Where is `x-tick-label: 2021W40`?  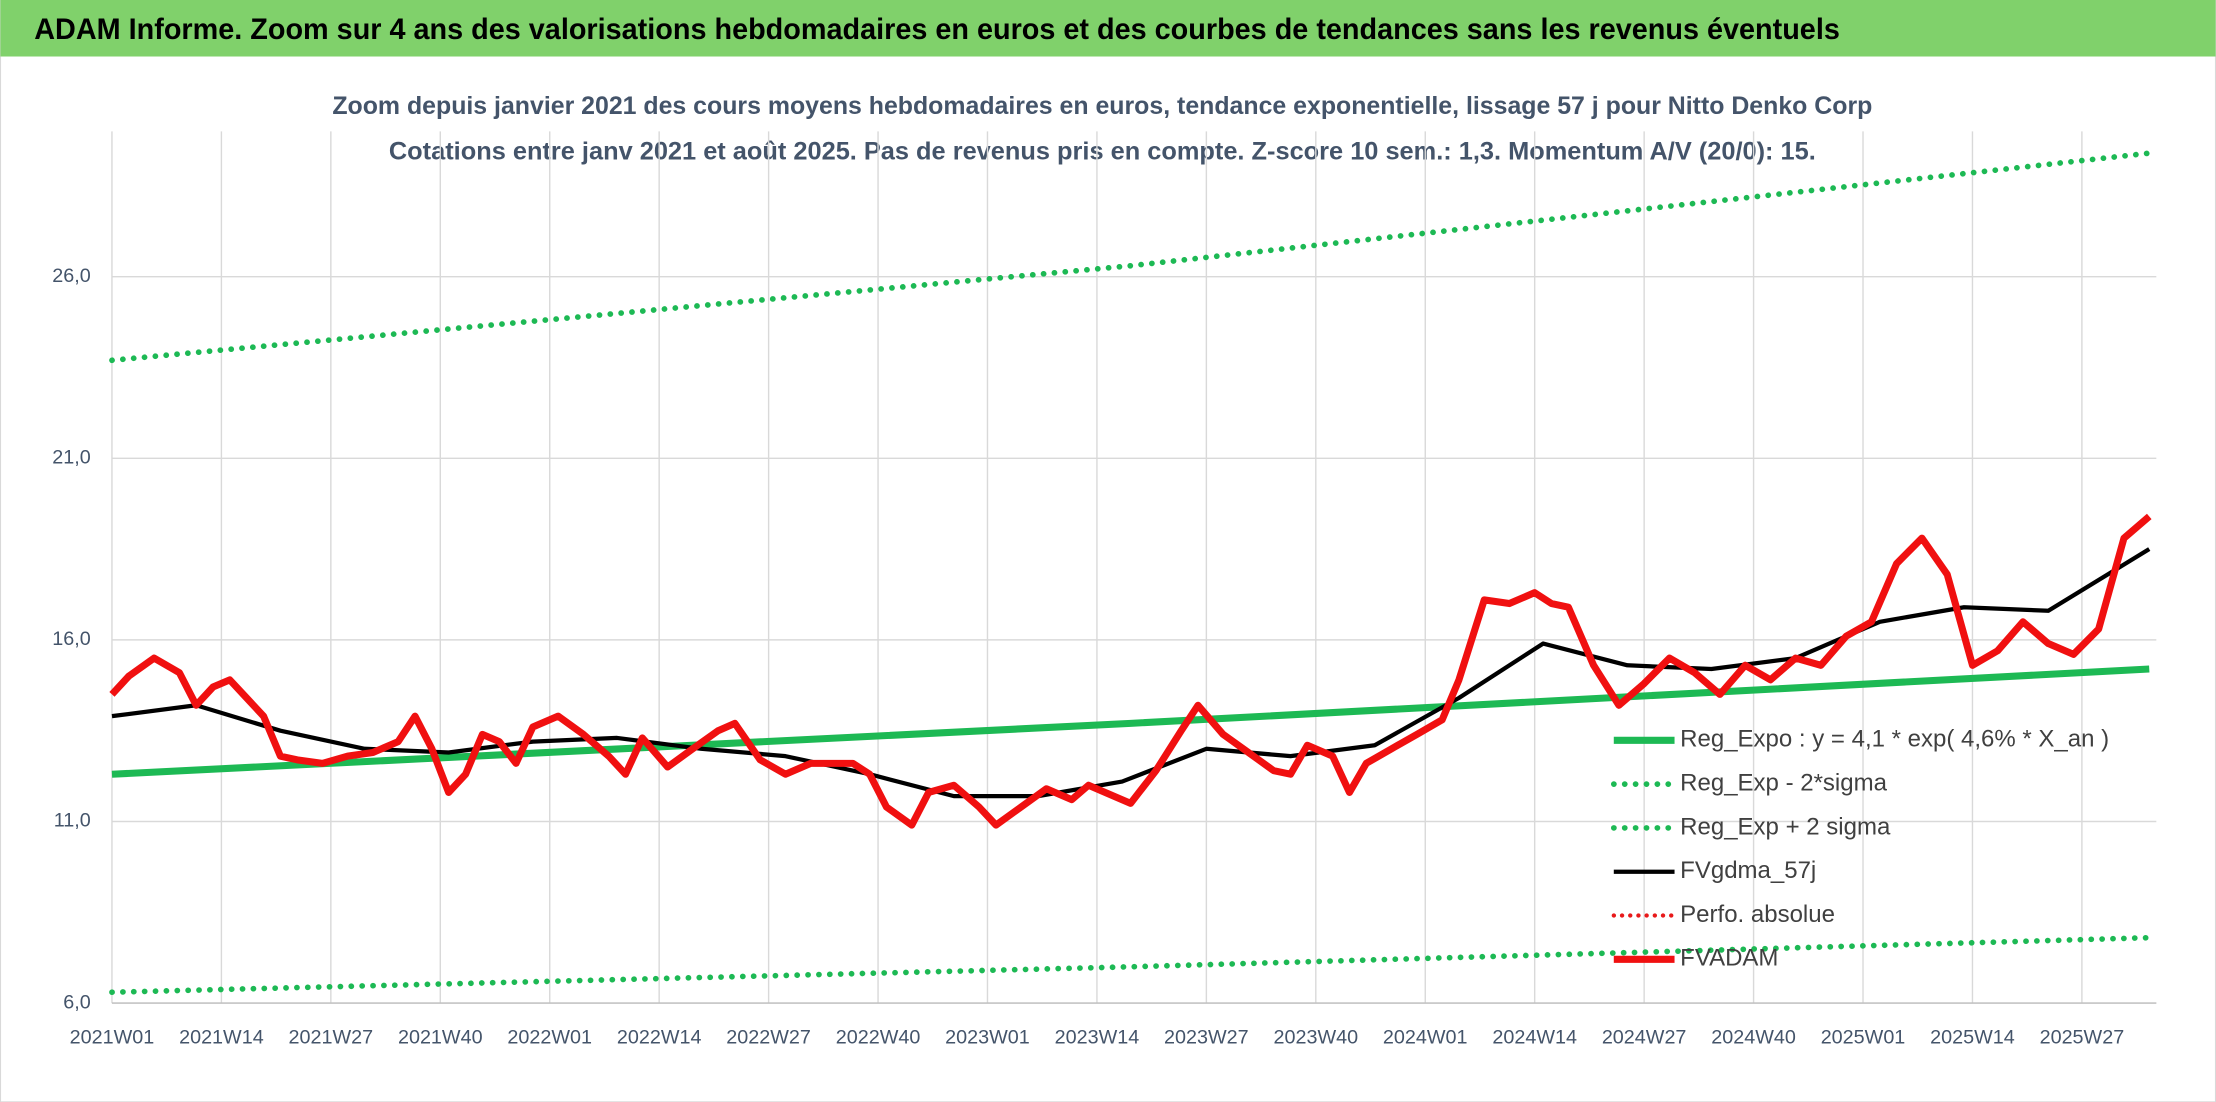 x-tick-label: 2021W40 is located at coordinates (440, 1038).